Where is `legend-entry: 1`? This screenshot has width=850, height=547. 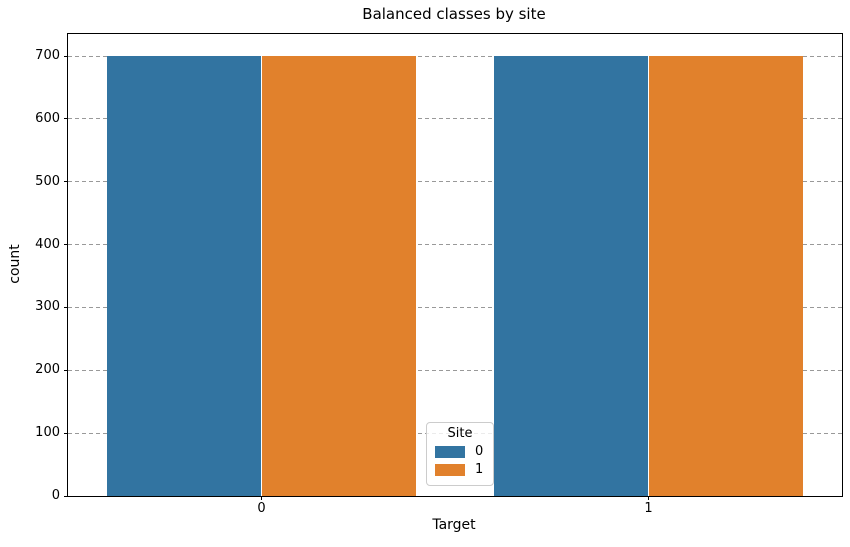 legend-entry: 1 is located at coordinates (460, 469).